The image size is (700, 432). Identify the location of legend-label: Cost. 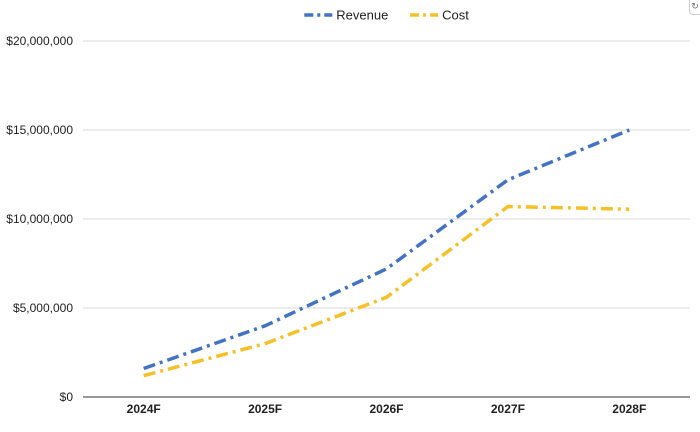
(455, 15).